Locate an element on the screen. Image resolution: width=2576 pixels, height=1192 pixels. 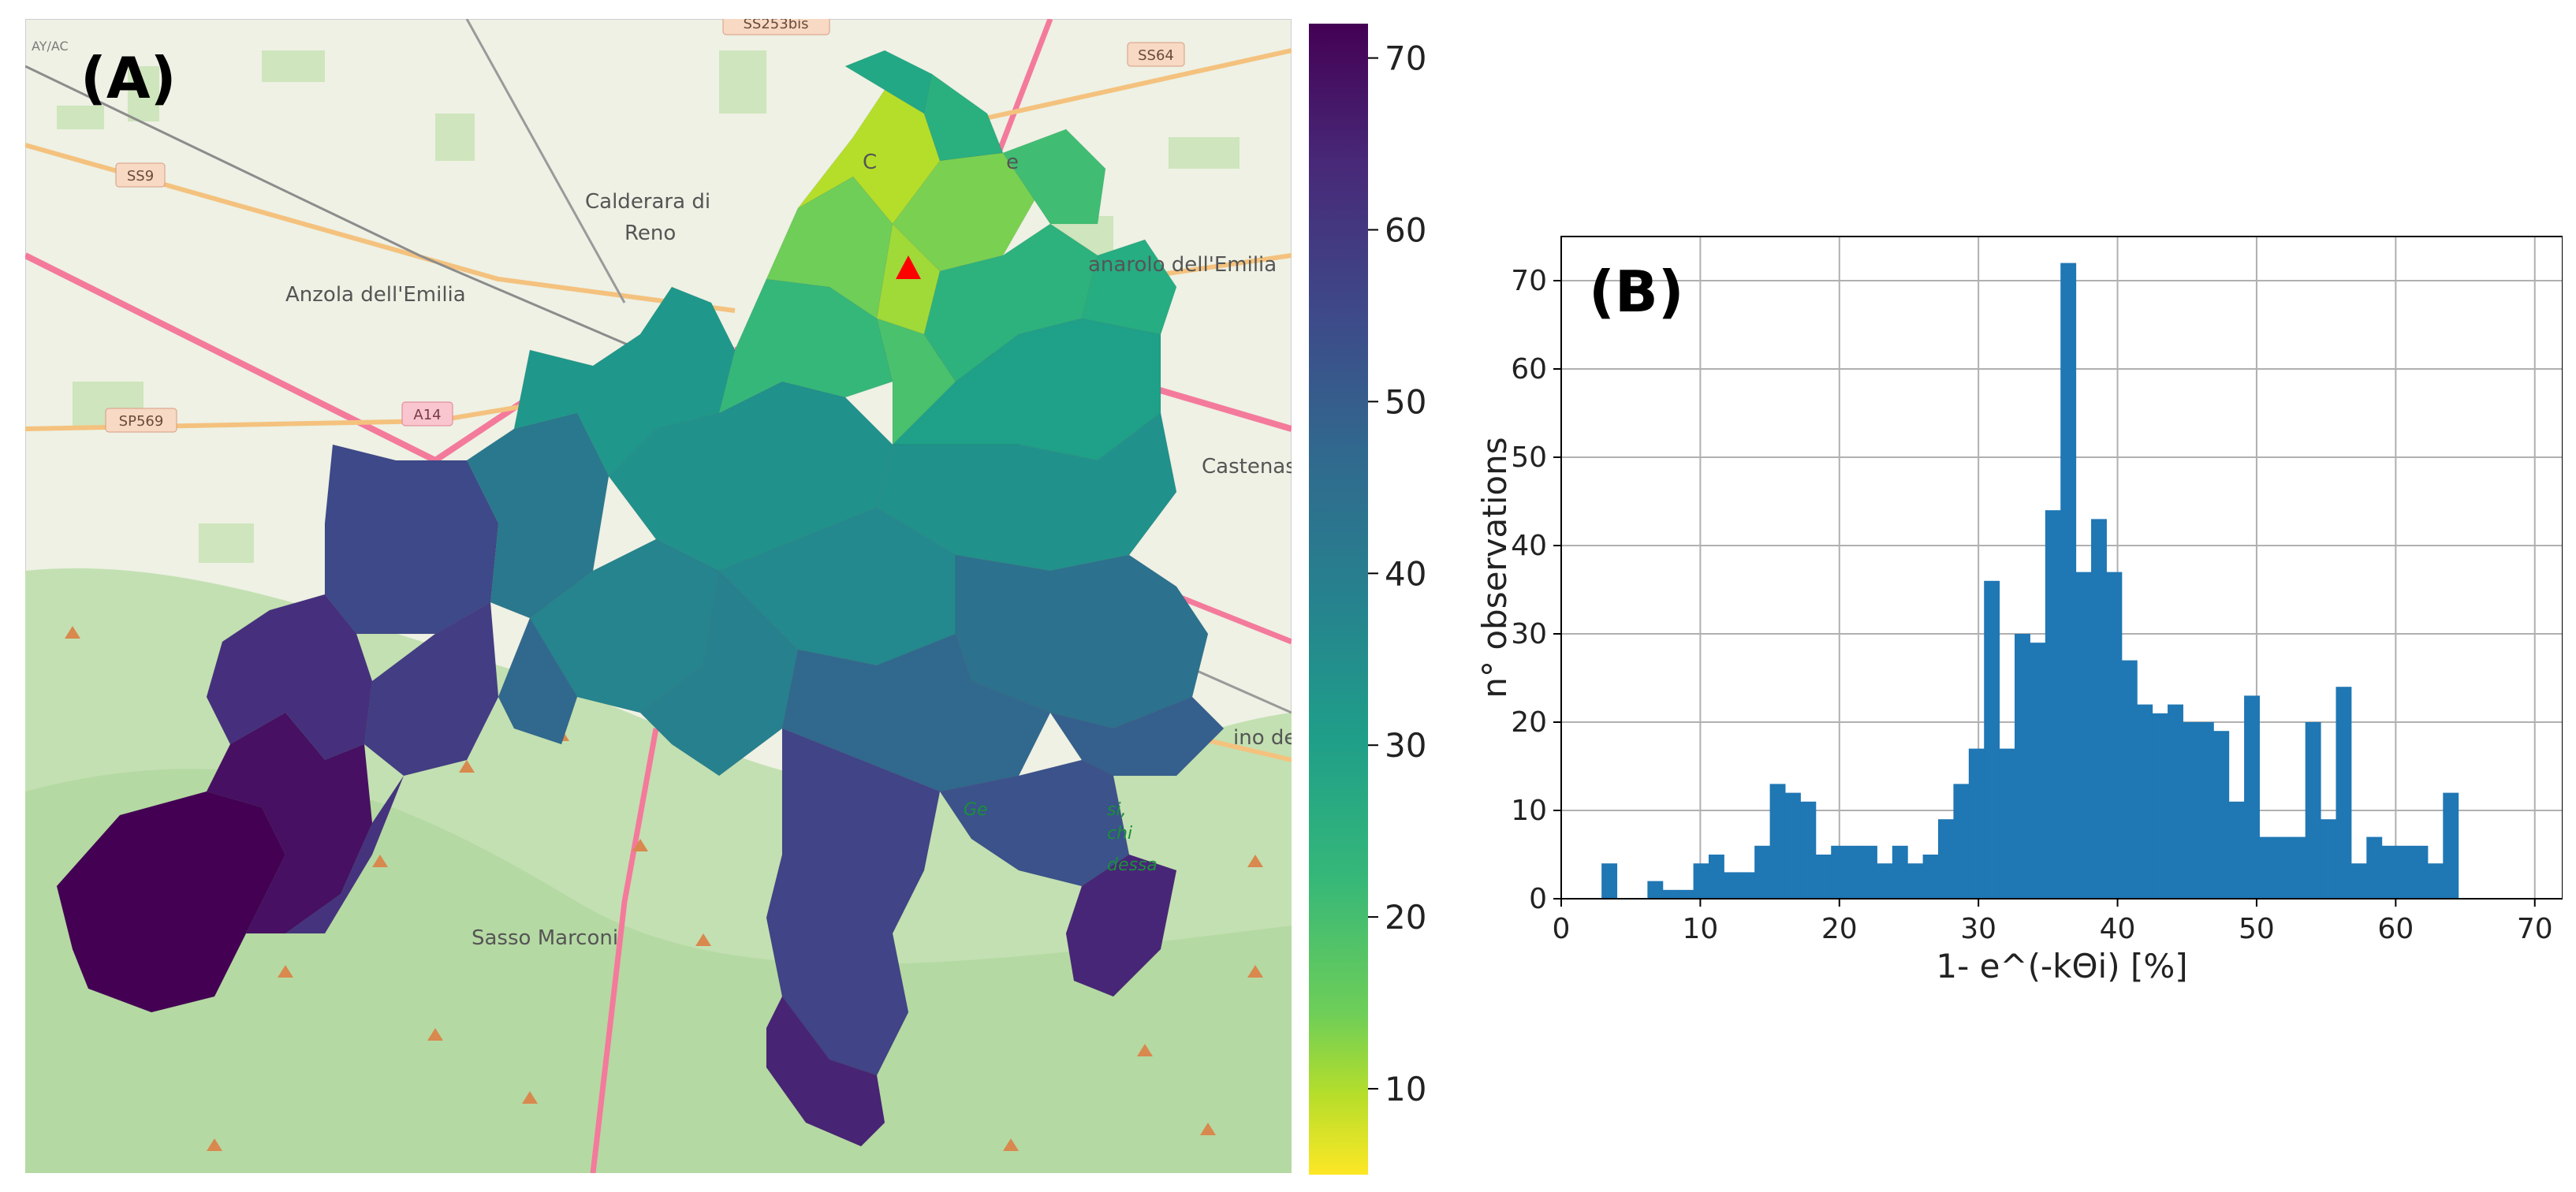
park-label-3: chi is located at coordinates (1119, 834).